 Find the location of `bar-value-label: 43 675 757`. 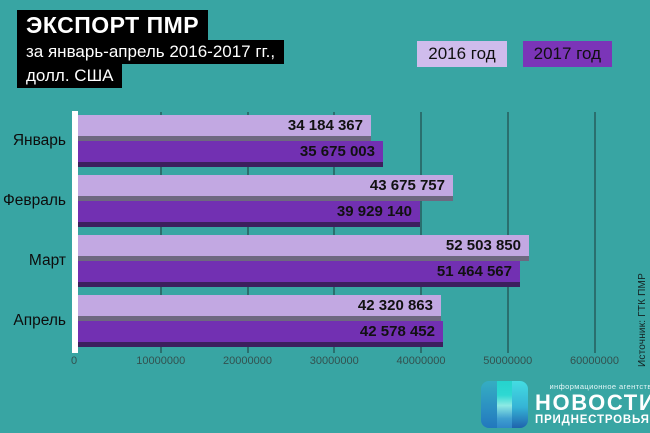

bar-value-label: 43 675 757 is located at coordinates (407, 185).